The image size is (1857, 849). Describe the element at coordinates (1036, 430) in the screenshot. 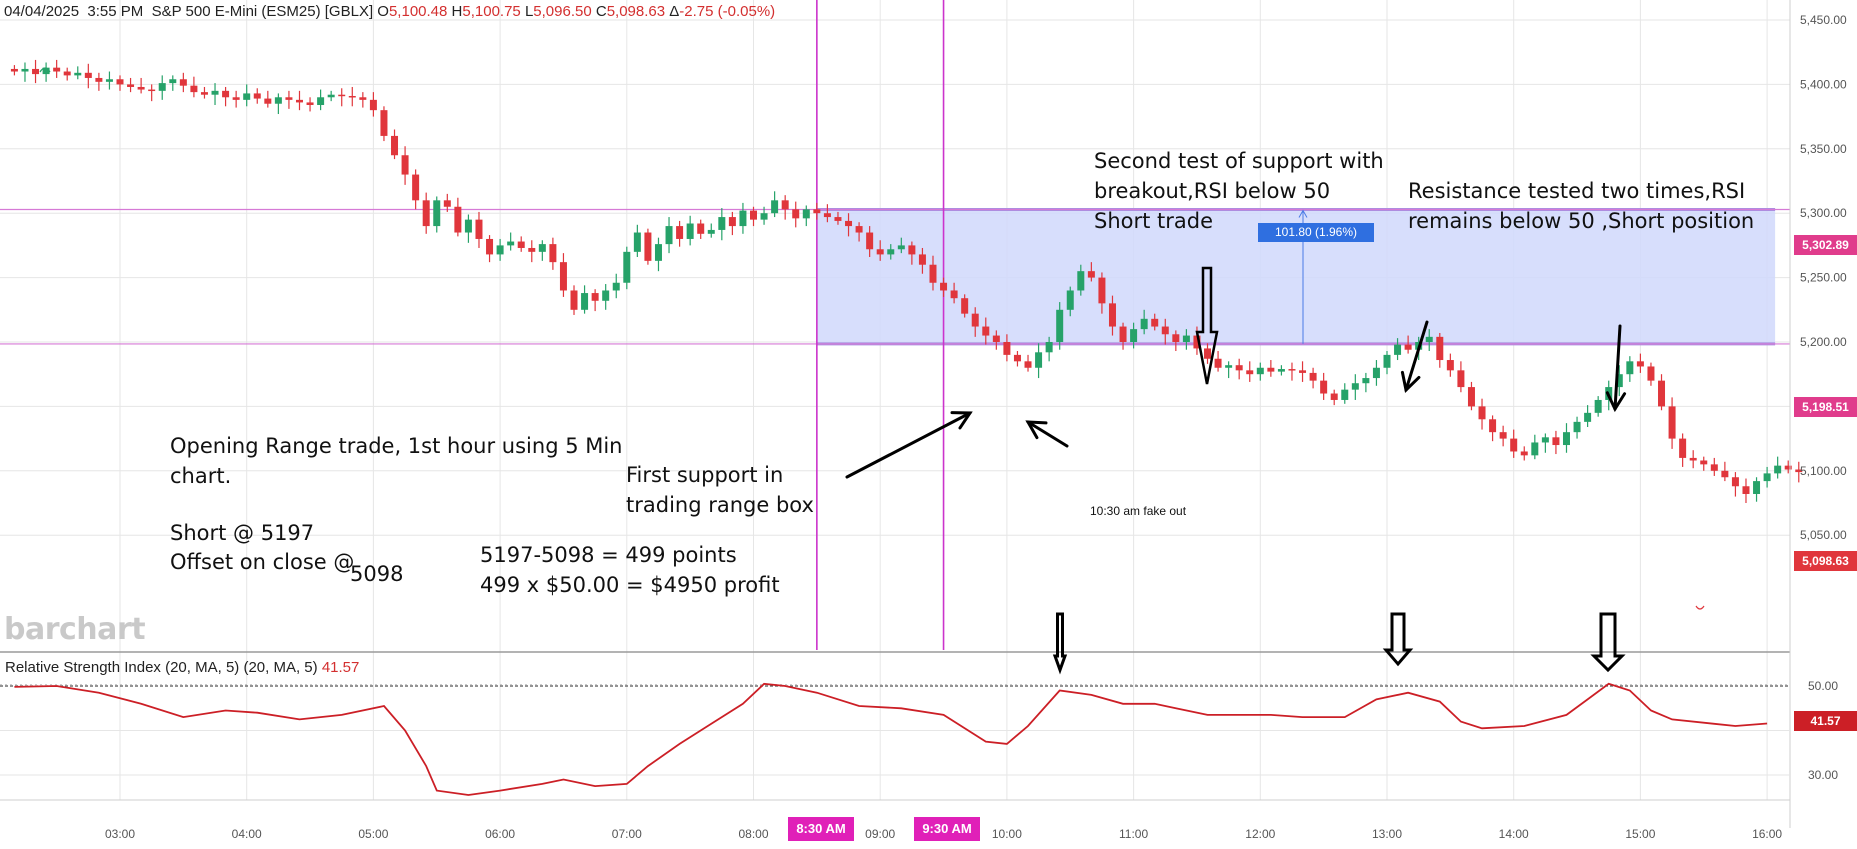

I see `fake-out-arrow-head` at that location.